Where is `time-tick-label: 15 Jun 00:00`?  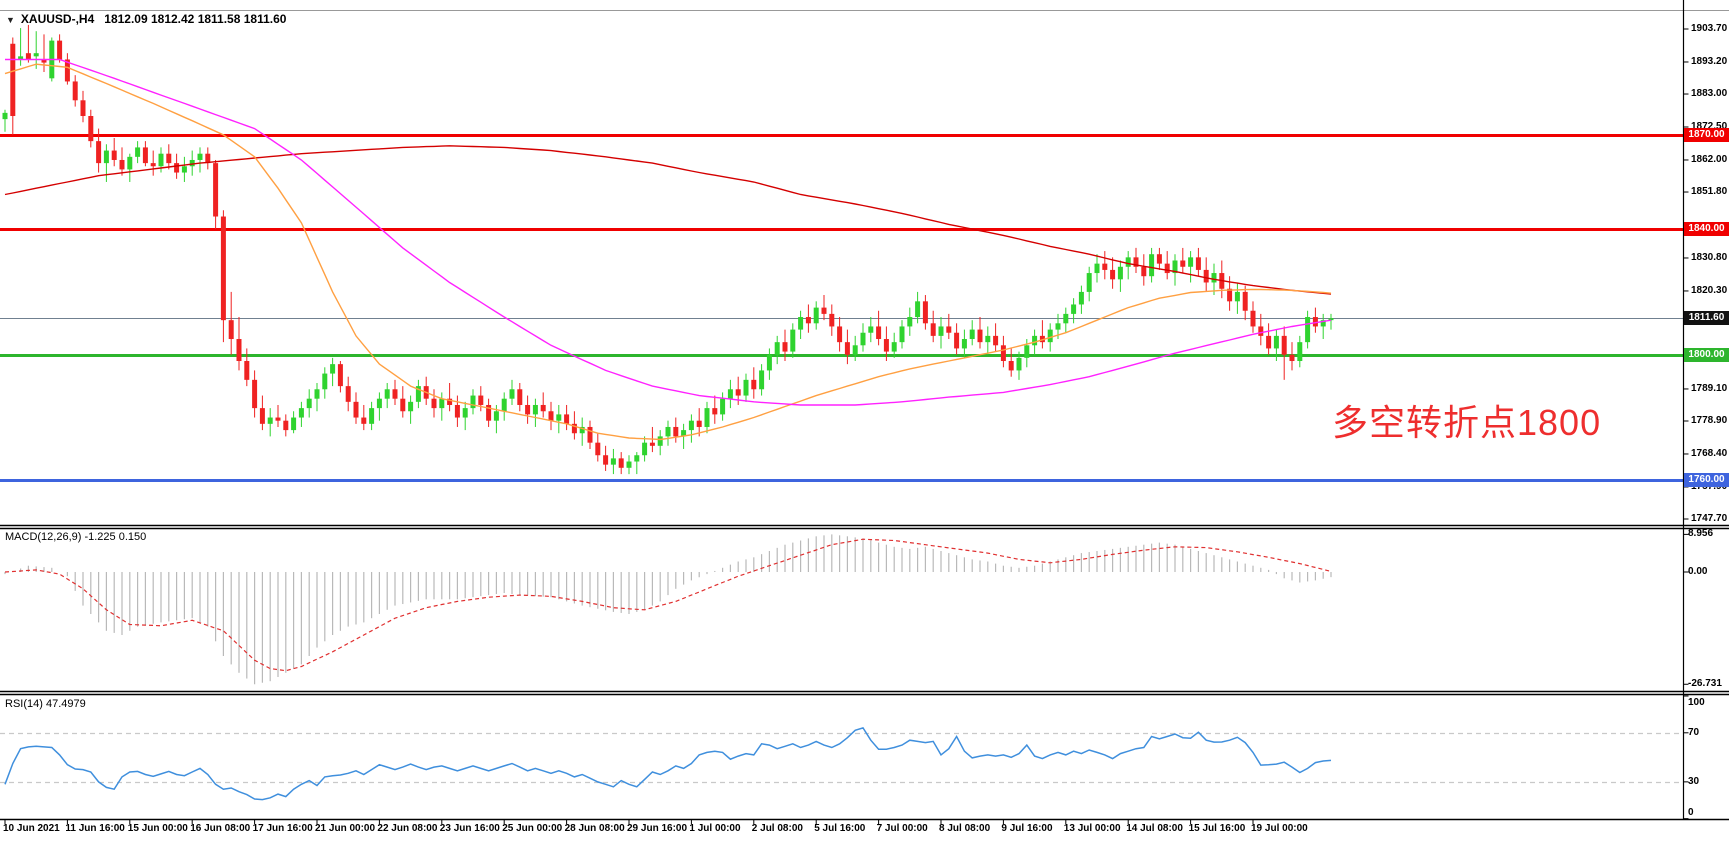 time-tick-label: 15 Jun 00:00 is located at coordinates (157, 828).